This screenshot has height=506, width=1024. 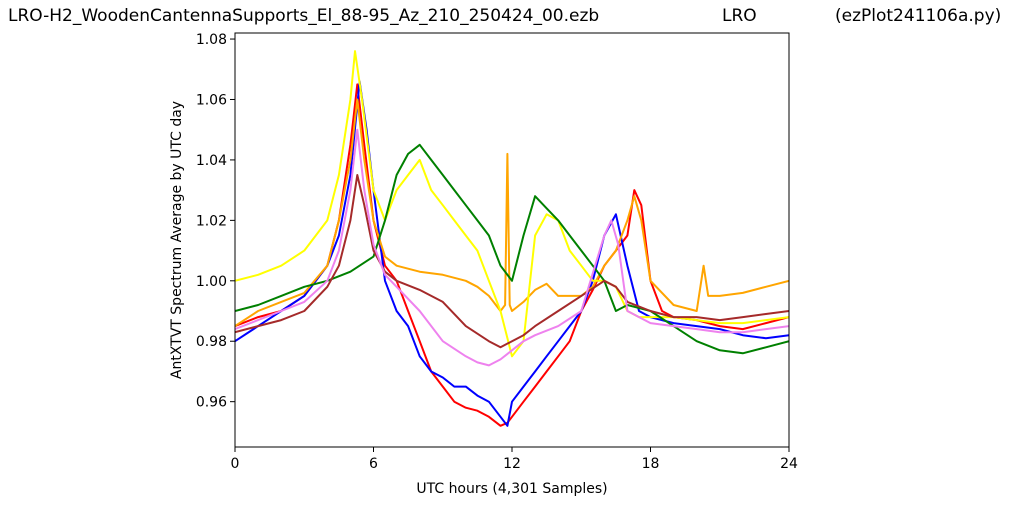 I want to click on plot-title-script: (ezPlot241106a.py), so click(x=918, y=16).